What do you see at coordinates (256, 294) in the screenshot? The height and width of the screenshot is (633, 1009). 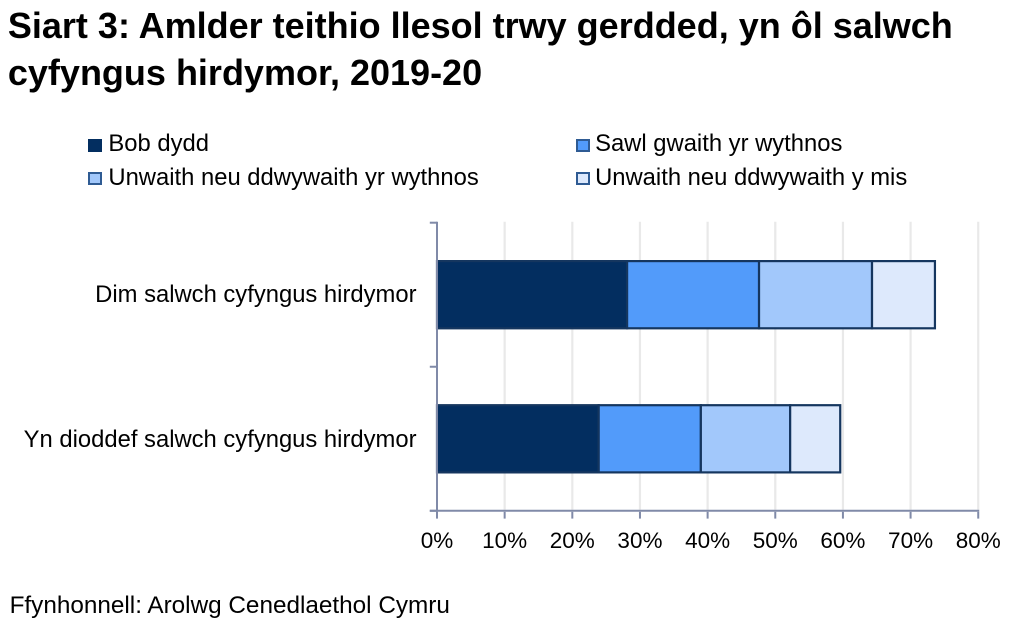 I see `category-label: Dim salwch cyfyngus hirdymor` at bounding box center [256, 294].